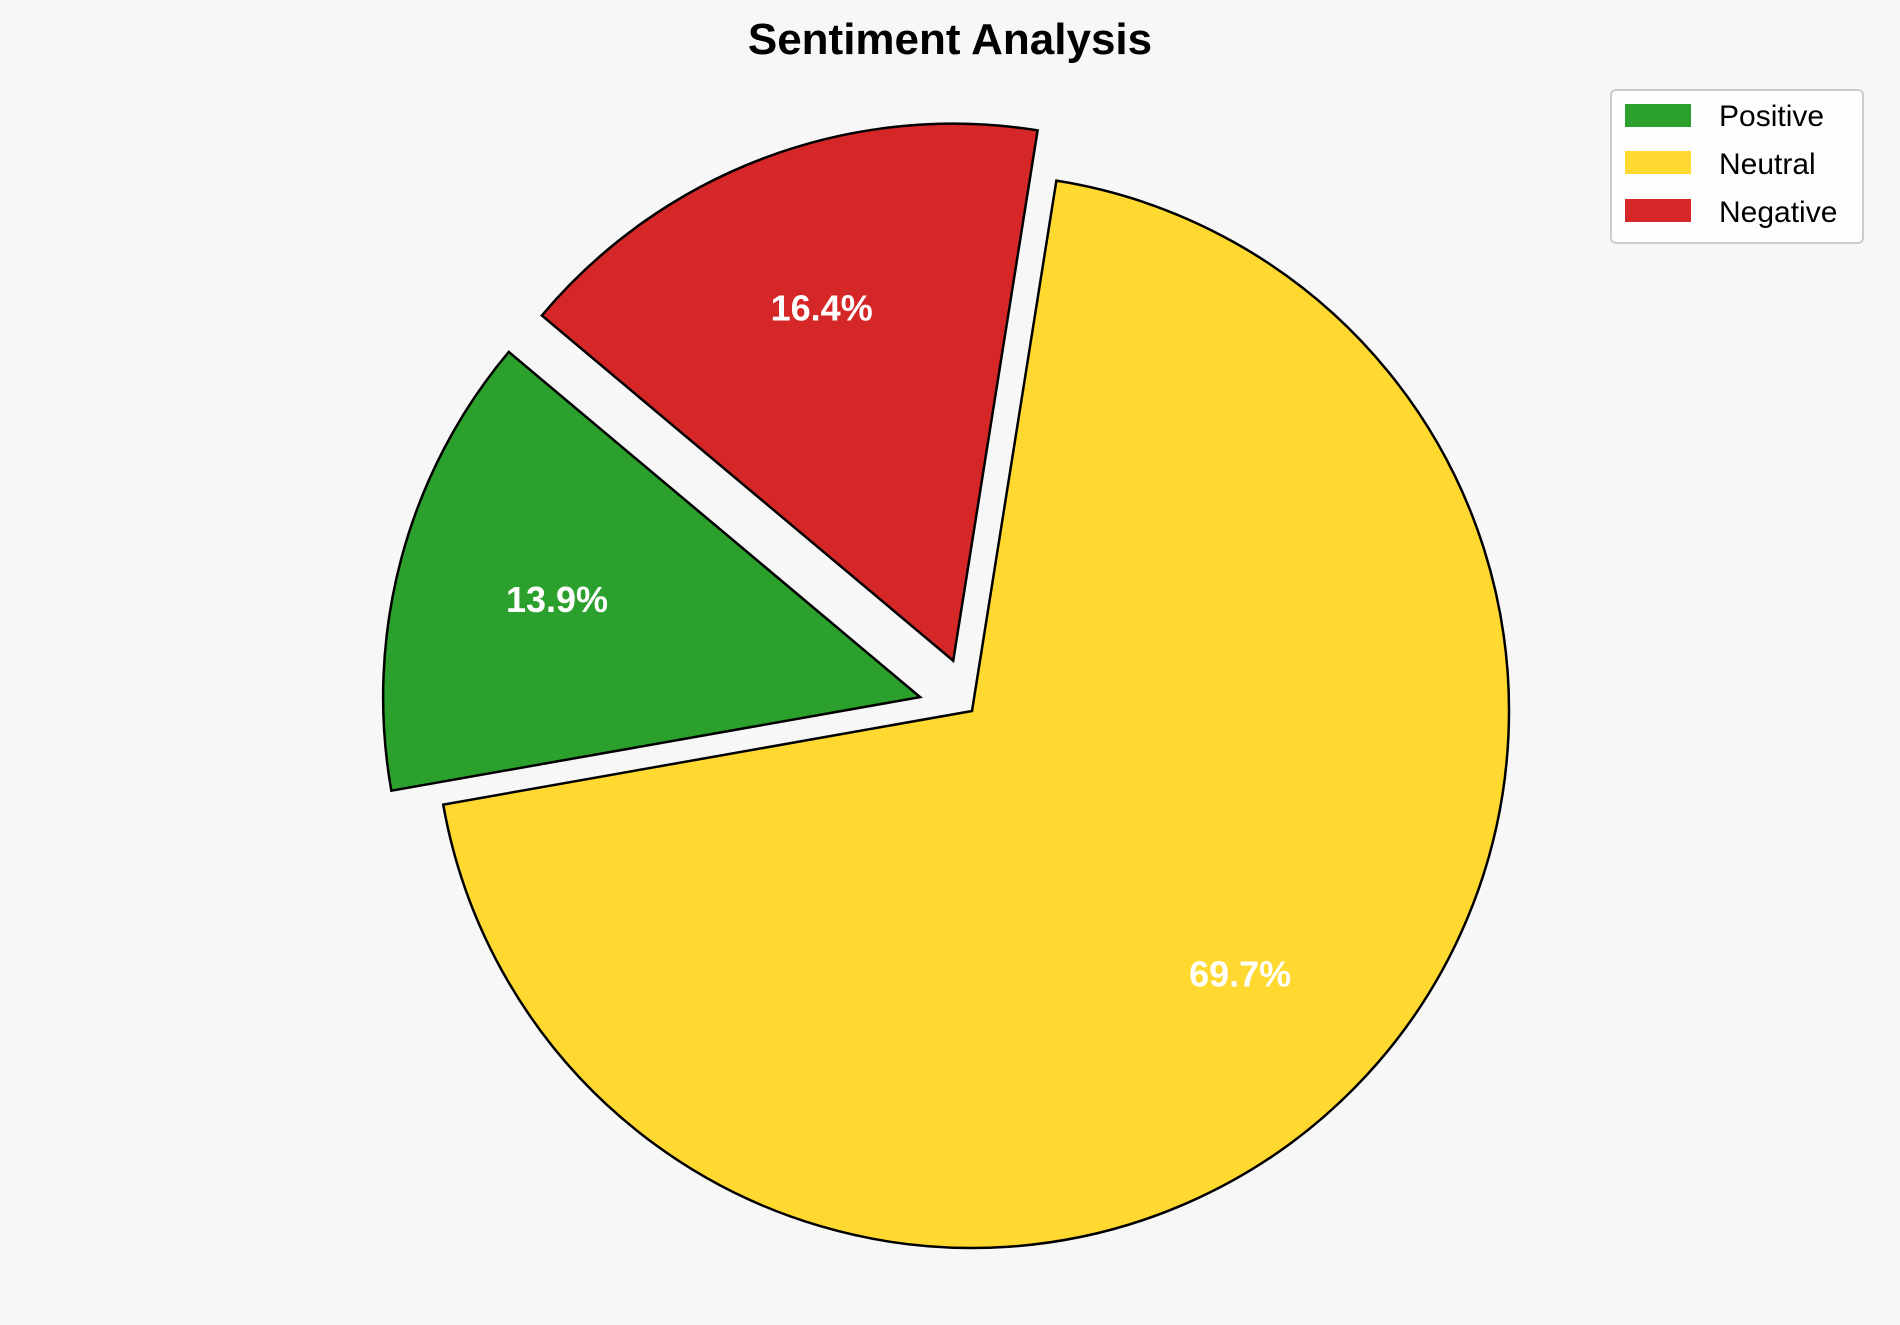  Describe the element at coordinates (1771, 116) in the screenshot. I see `legend-label-positive: Positive` at that location.